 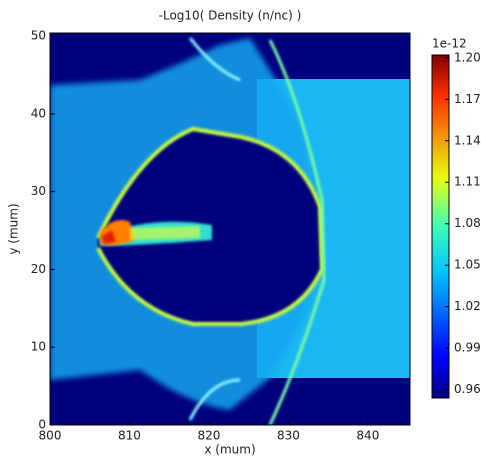 What do you see at coordinates (440, 226) in the screenshot?
I see `colorbar` at bounding box center [440, 226].